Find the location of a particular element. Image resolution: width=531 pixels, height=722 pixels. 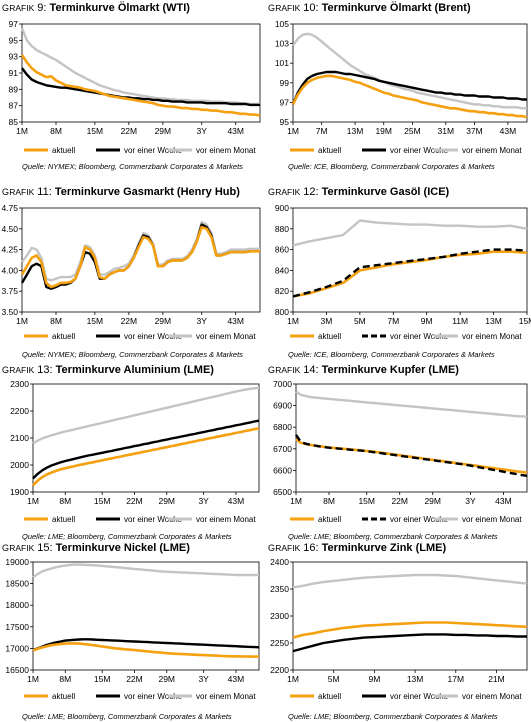

y-tick-label: 6800 is located at coordinates (282, 427).